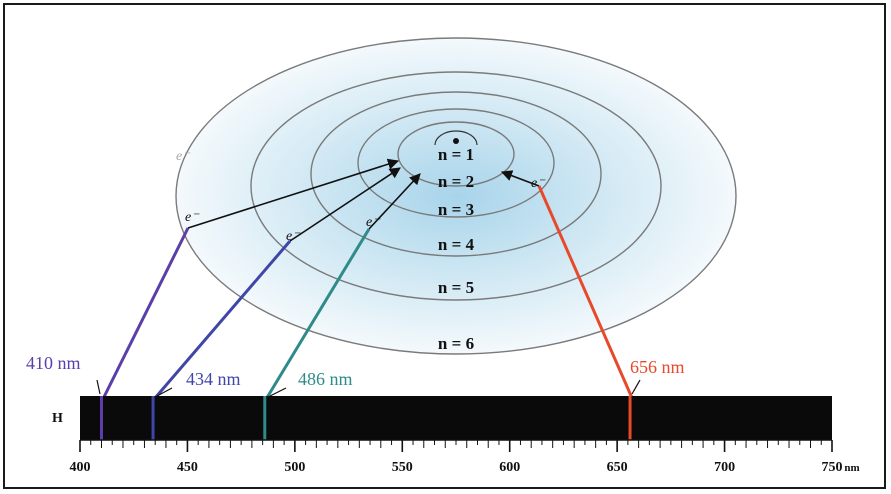 The width and height of the screenshot is (891, 494). I want to click on wavelength-labels: 410 nm 434 nm 486 nm 656 nm, so click(355, 375).